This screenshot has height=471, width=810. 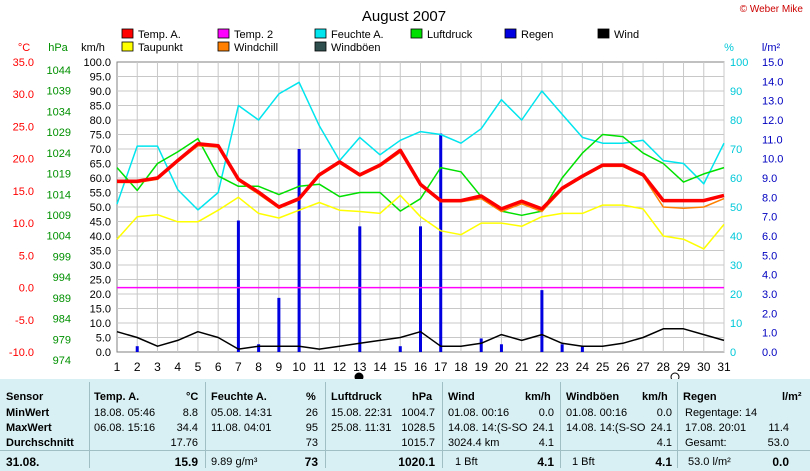 I want to click on wind-distance-value: 3024.4 km, so click(x=474, y=443).